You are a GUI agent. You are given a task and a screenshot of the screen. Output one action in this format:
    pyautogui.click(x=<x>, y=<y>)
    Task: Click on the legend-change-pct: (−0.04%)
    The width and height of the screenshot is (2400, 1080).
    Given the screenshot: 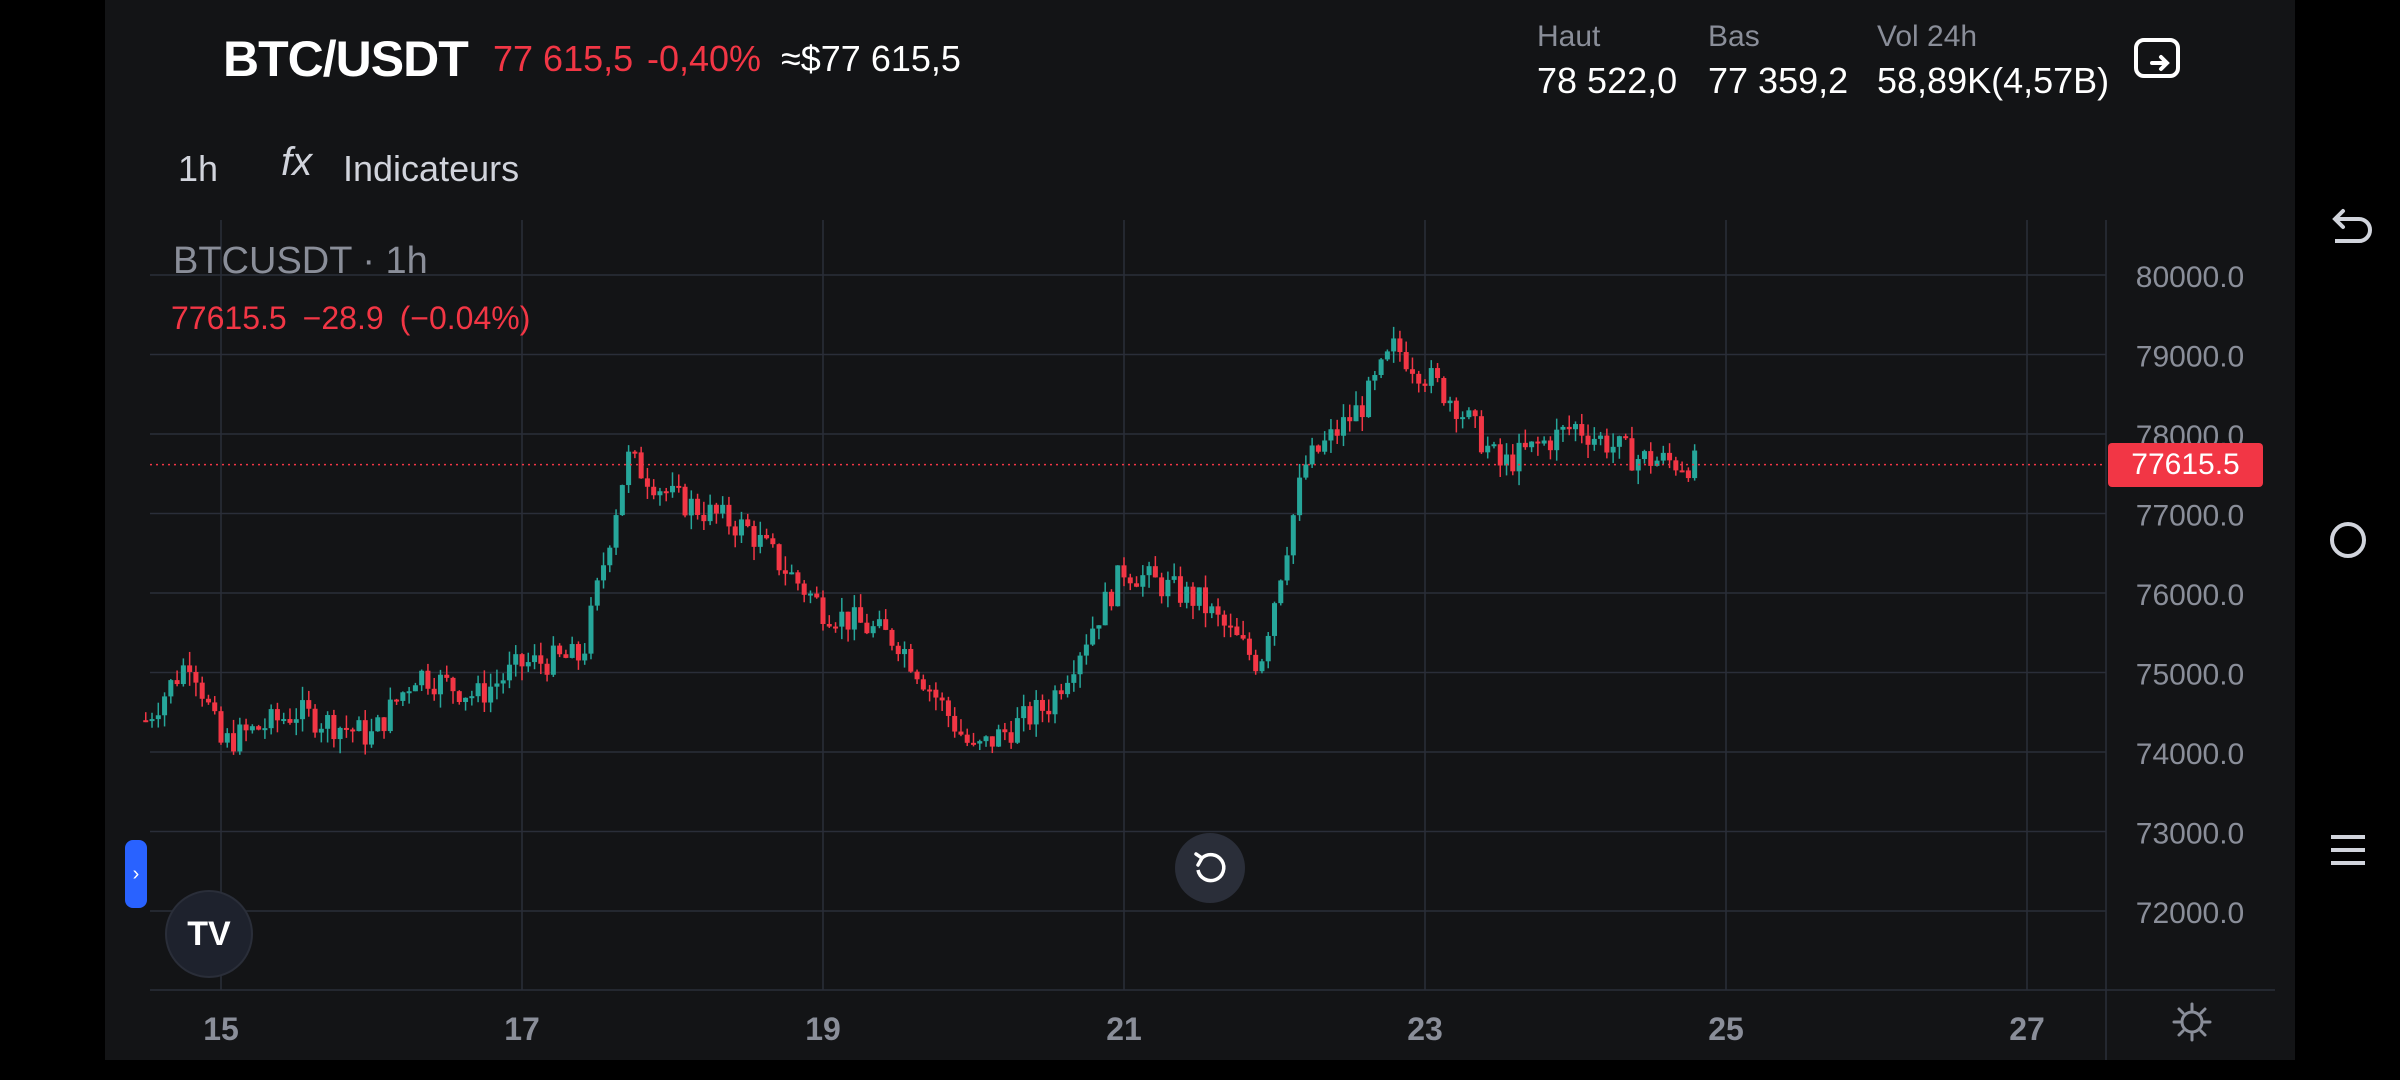 What is the action you would take?
    pyautogui.click(x=465, y=318)
    